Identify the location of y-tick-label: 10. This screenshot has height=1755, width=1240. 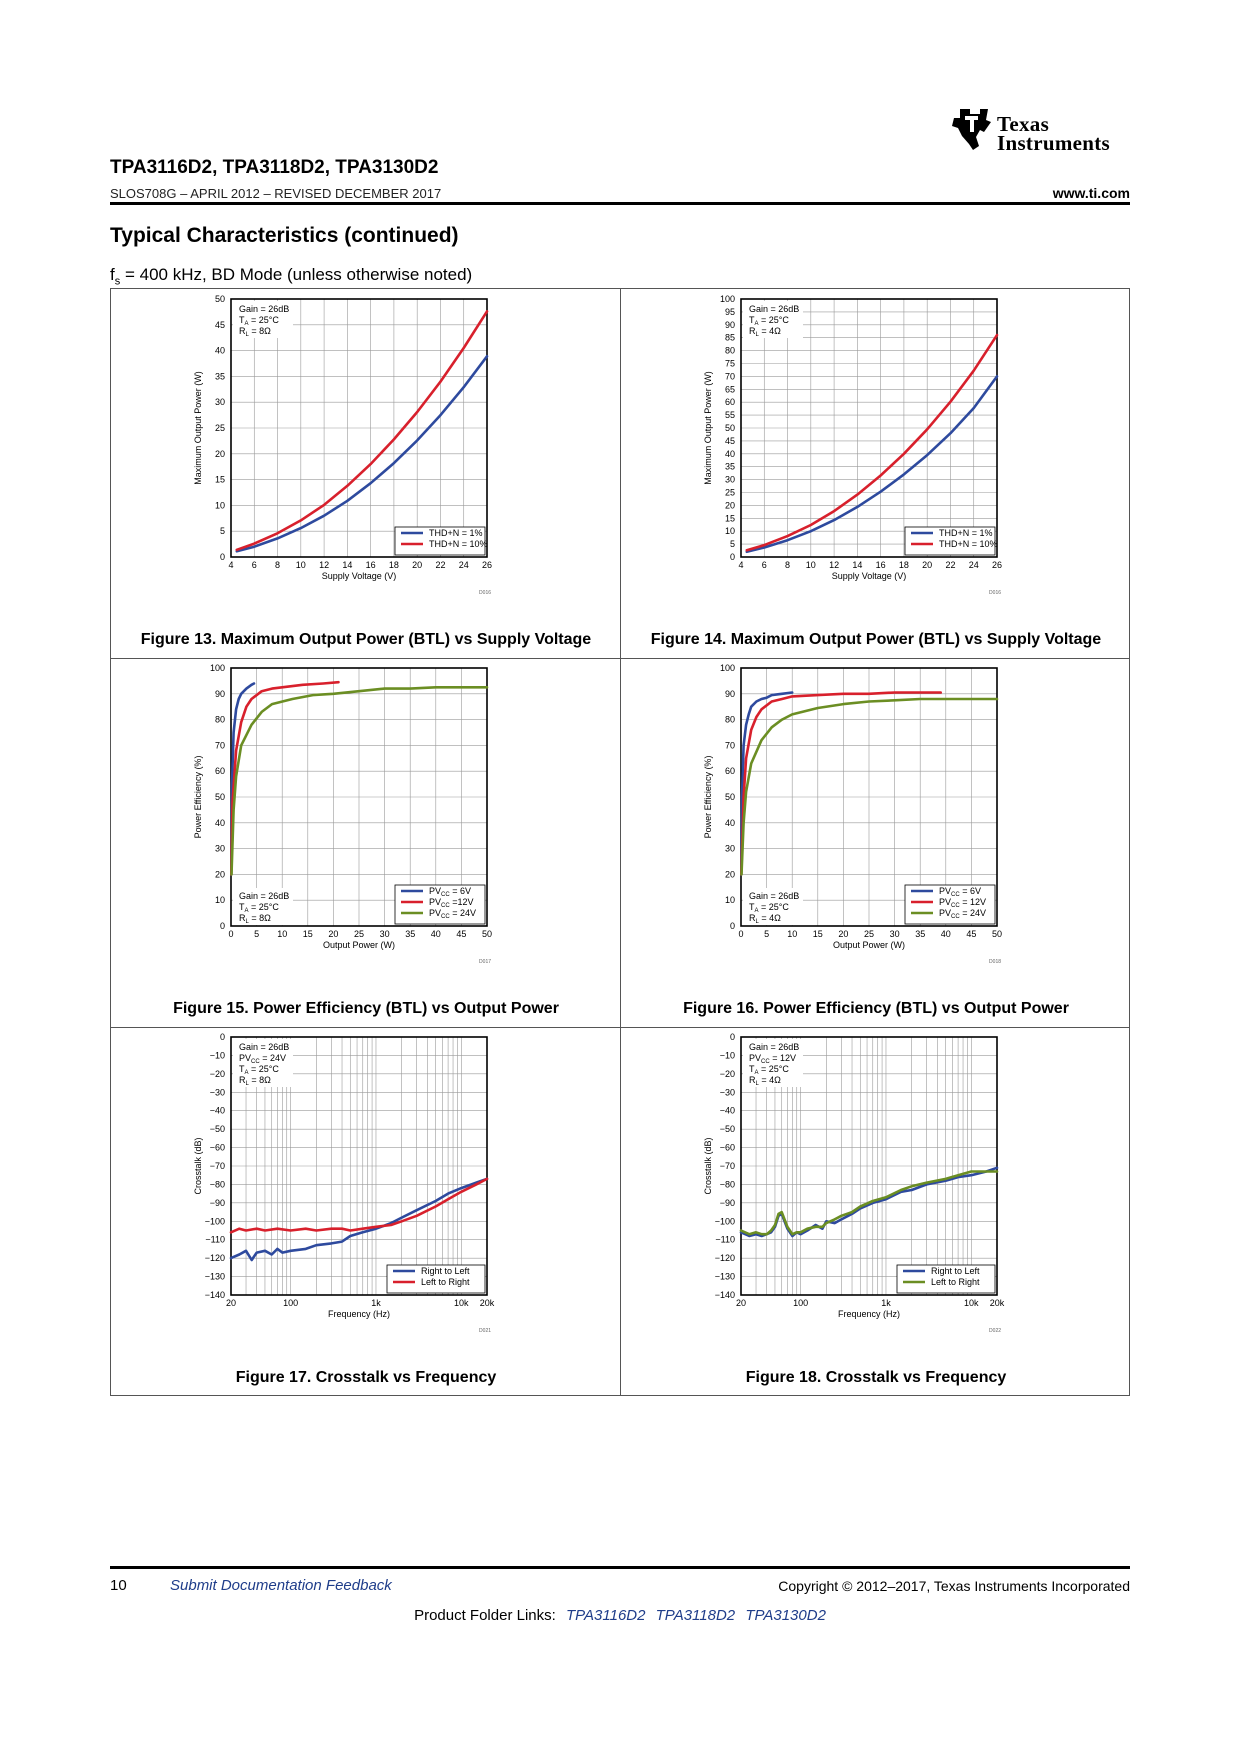
(730, 531).